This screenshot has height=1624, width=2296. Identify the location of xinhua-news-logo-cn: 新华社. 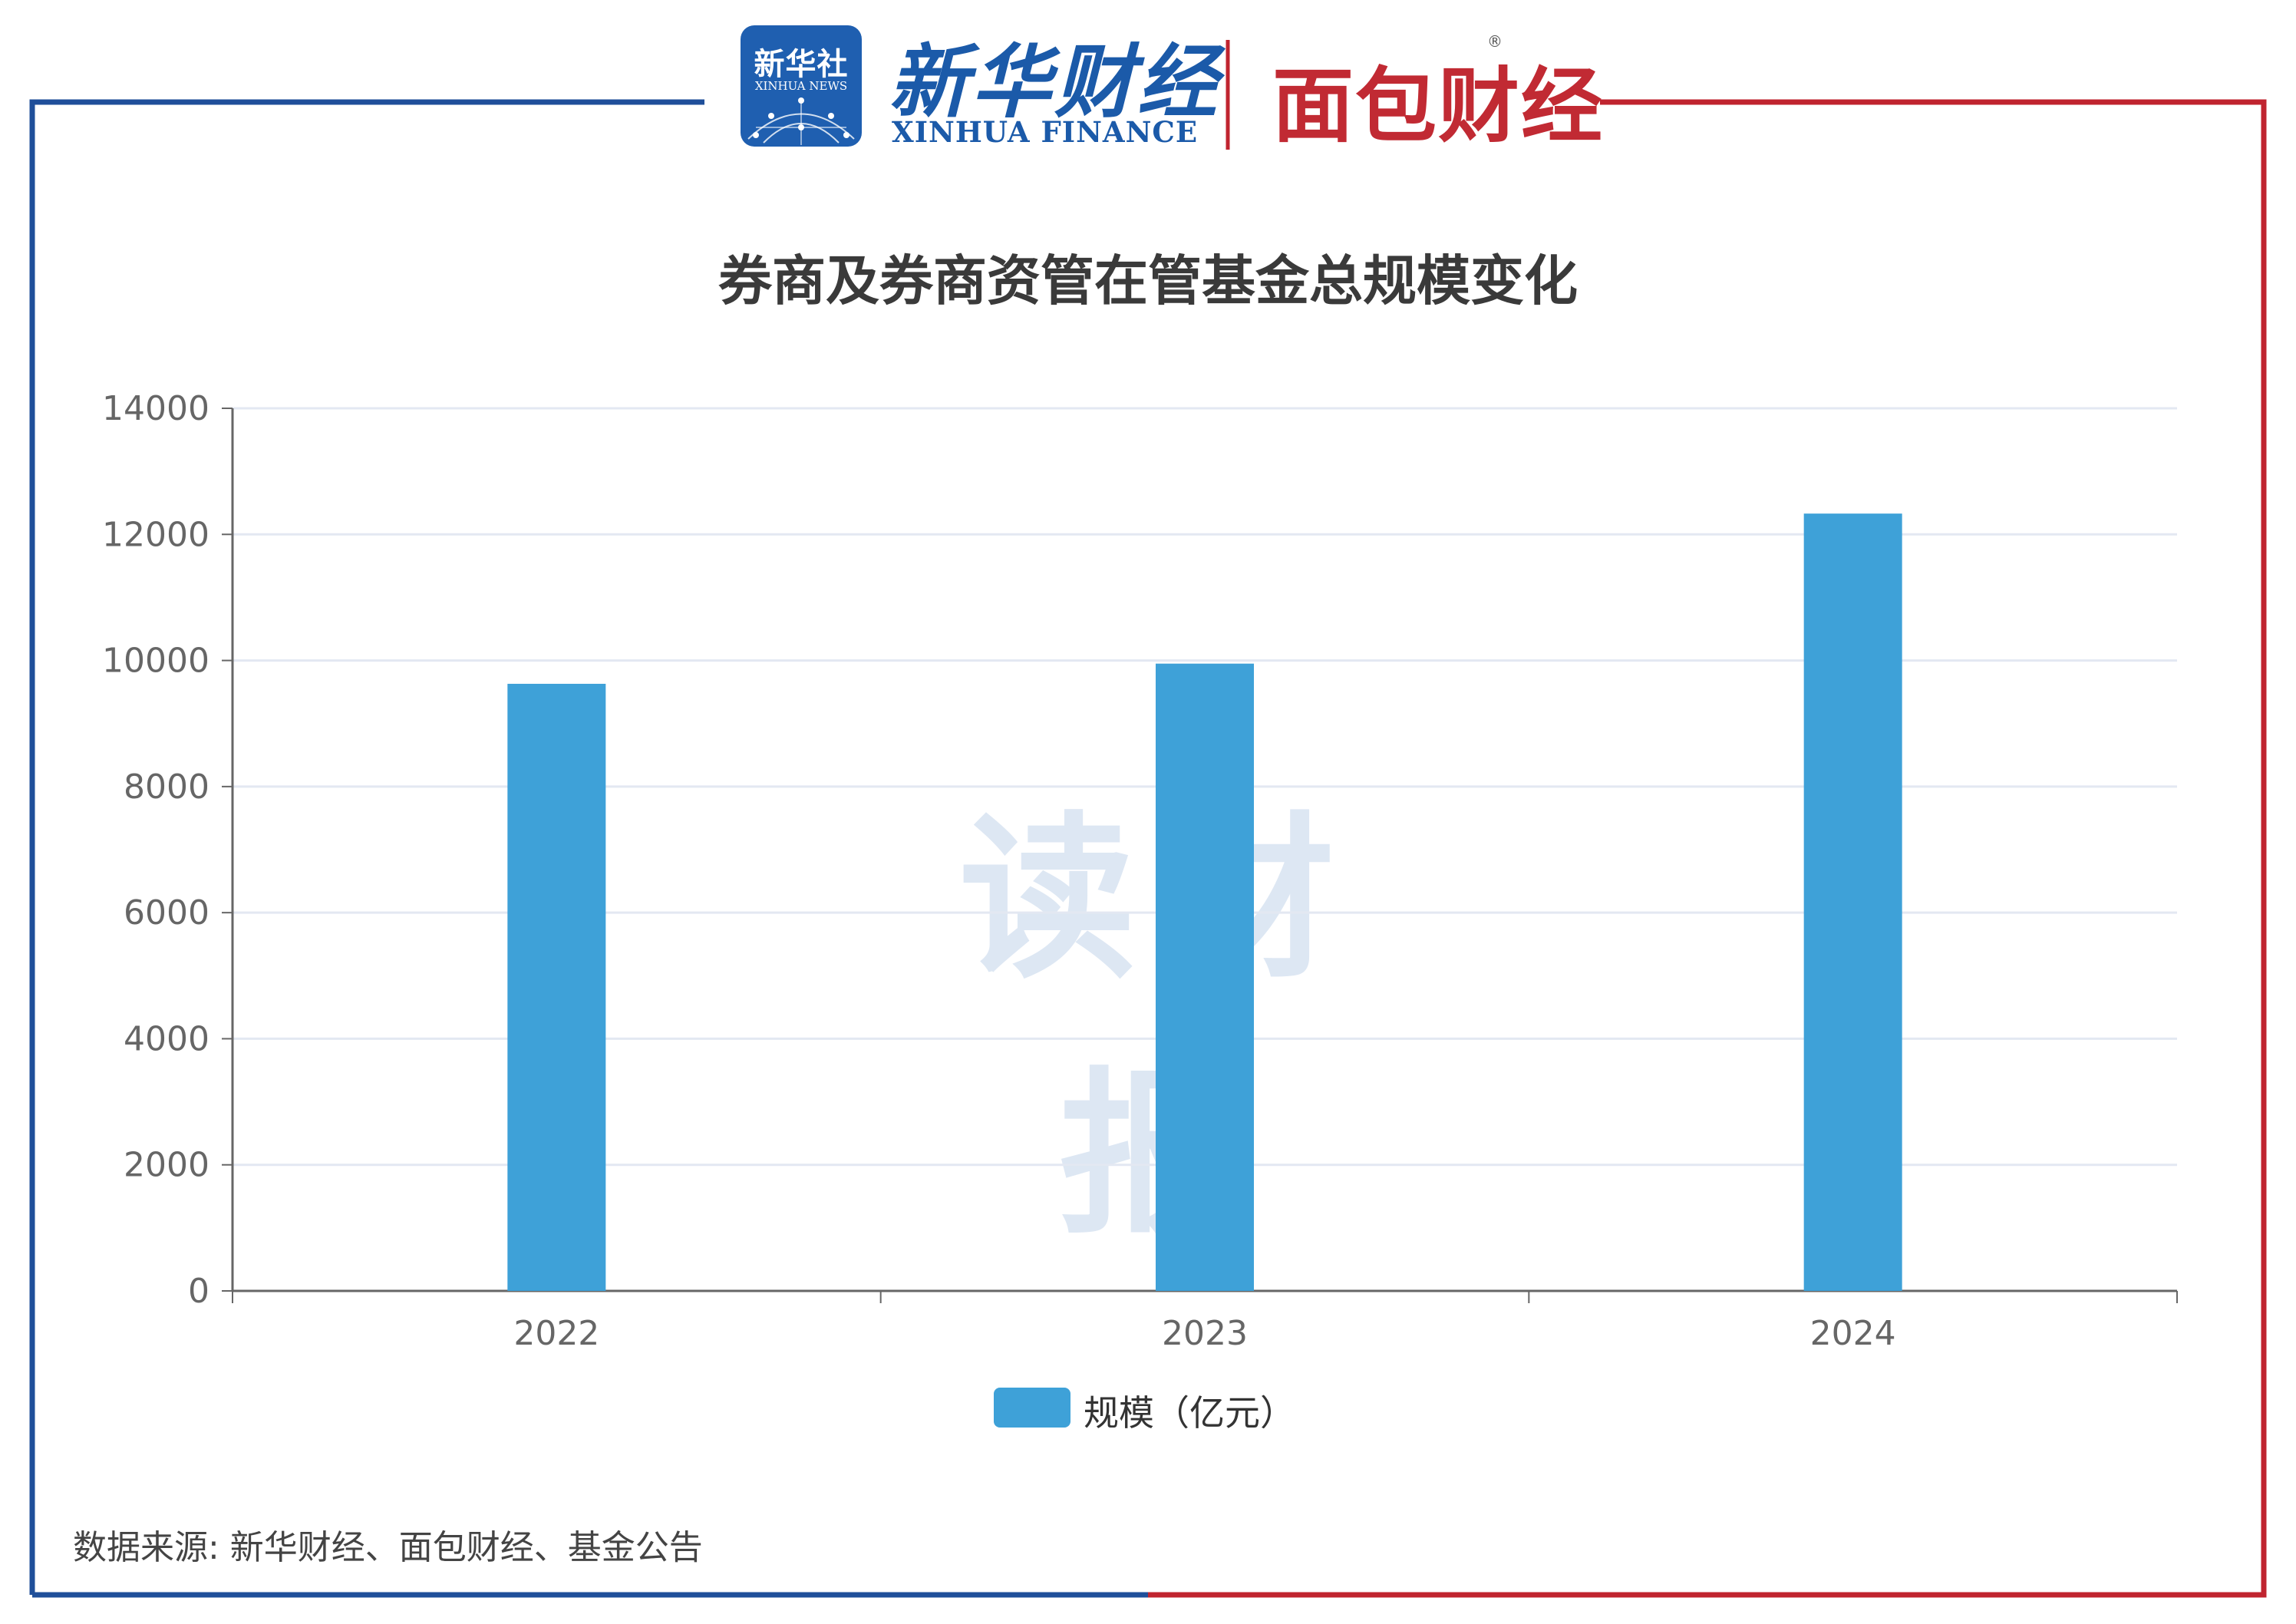
(801, 64).